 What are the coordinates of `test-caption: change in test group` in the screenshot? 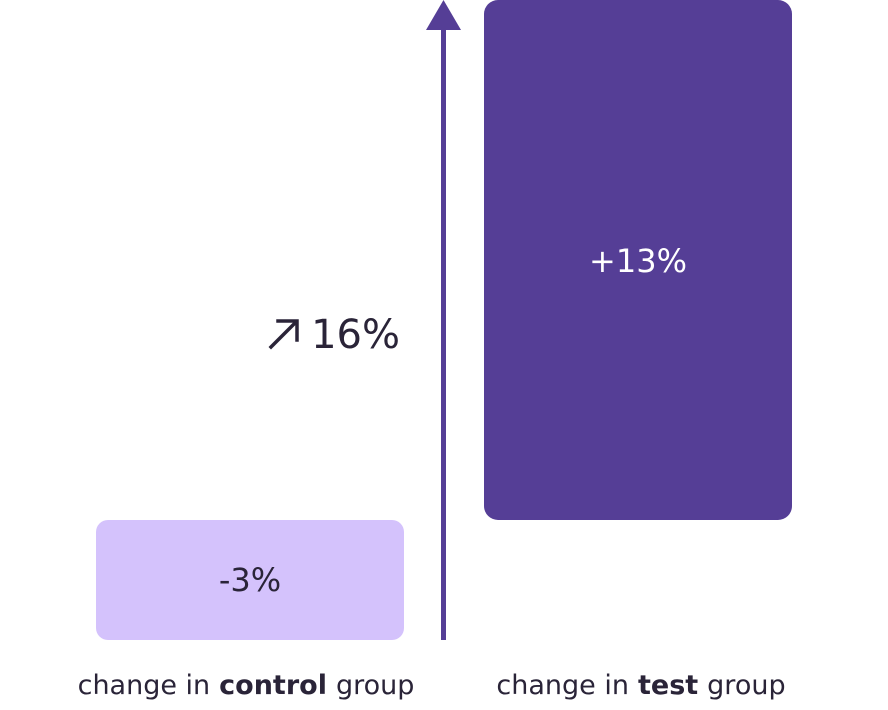 It's located at (640, 685).